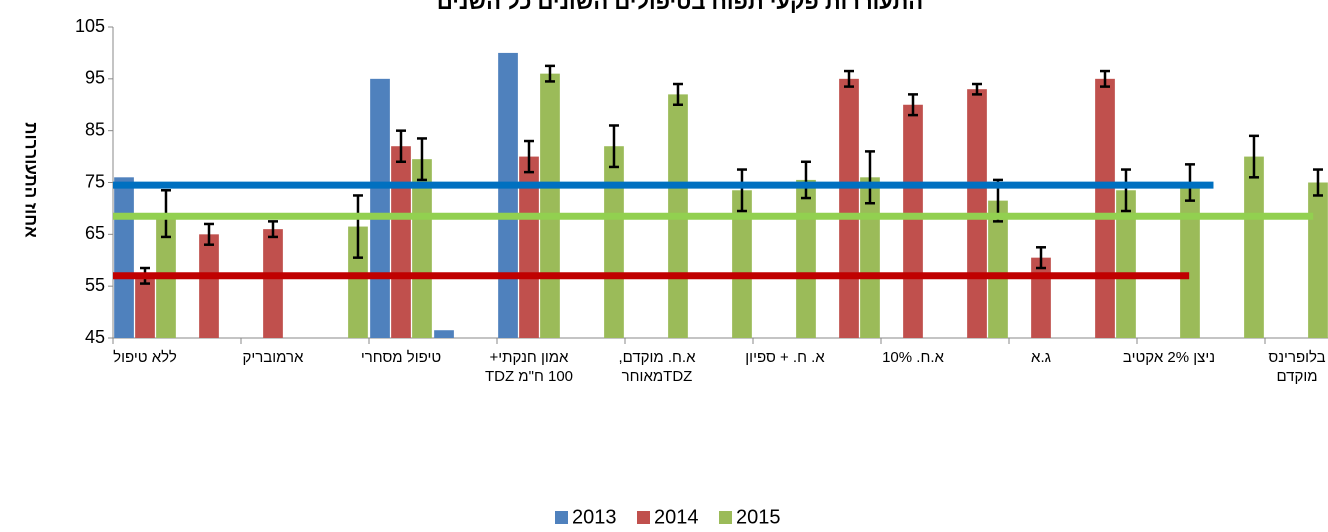  What do you see at coordinates (785, 357) in the screenshot?
I see `x-tick-label: א. ח. + ספיון` at bounding box center [785, 357].